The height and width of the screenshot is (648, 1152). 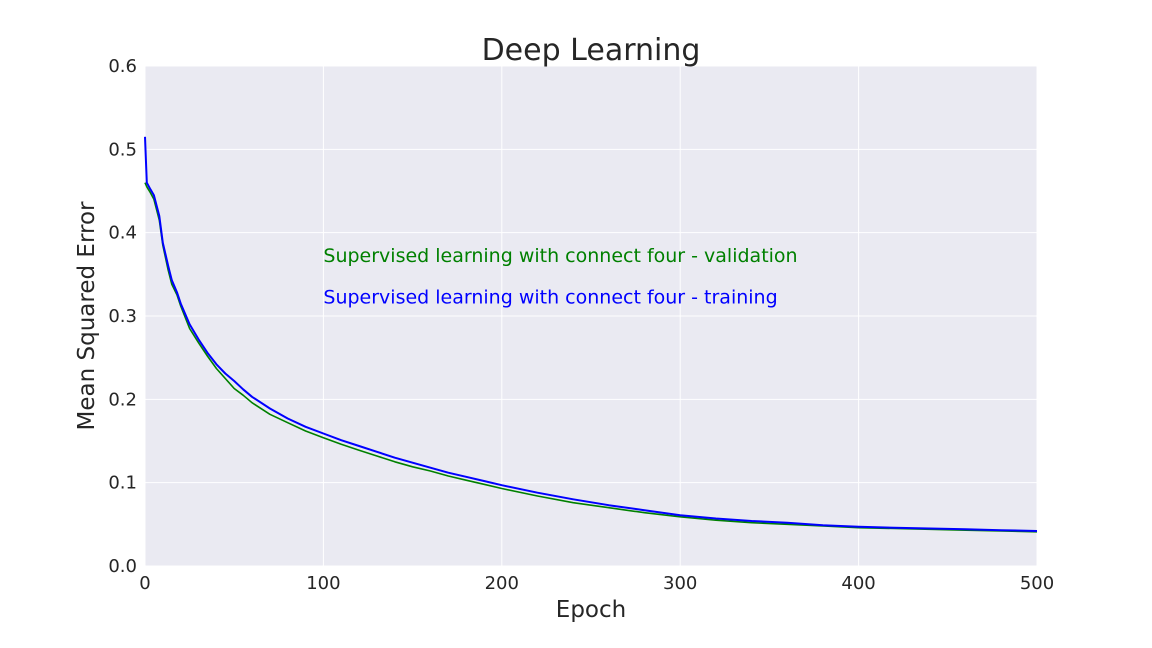 What do you see at coordinates (591, 610) in the screenshot?
I see `x-axis-label: Epoch` at bounding box center [591, 610].